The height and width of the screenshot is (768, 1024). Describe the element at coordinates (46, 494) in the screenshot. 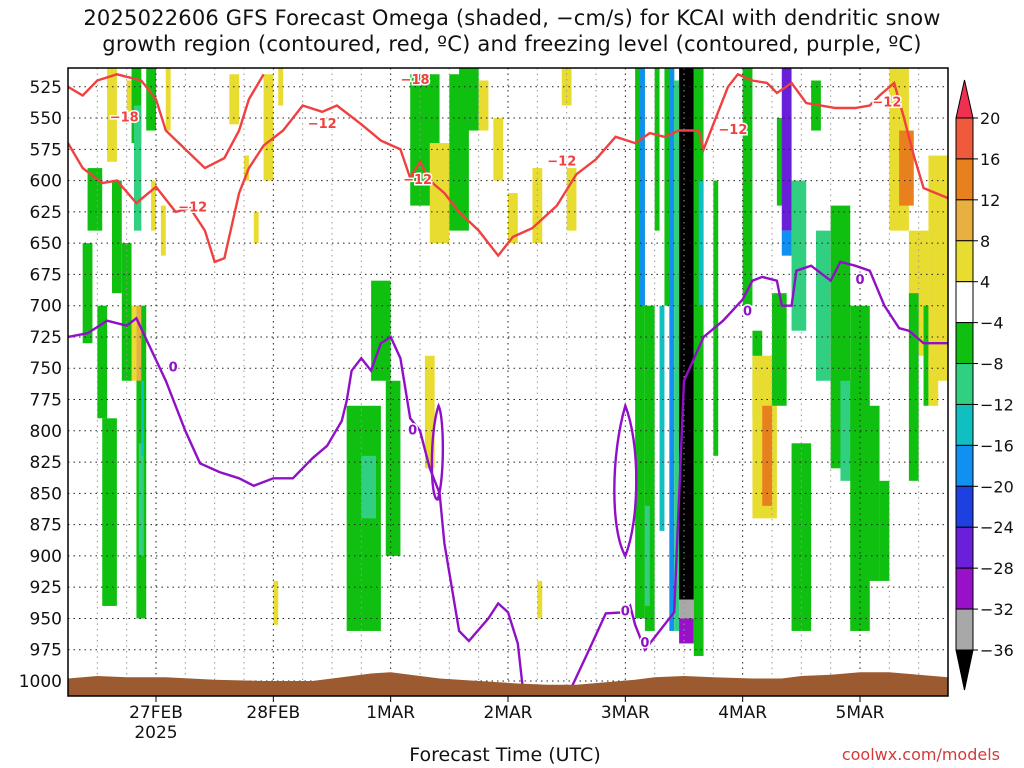

I see `y-tick-label: 850` at that location.